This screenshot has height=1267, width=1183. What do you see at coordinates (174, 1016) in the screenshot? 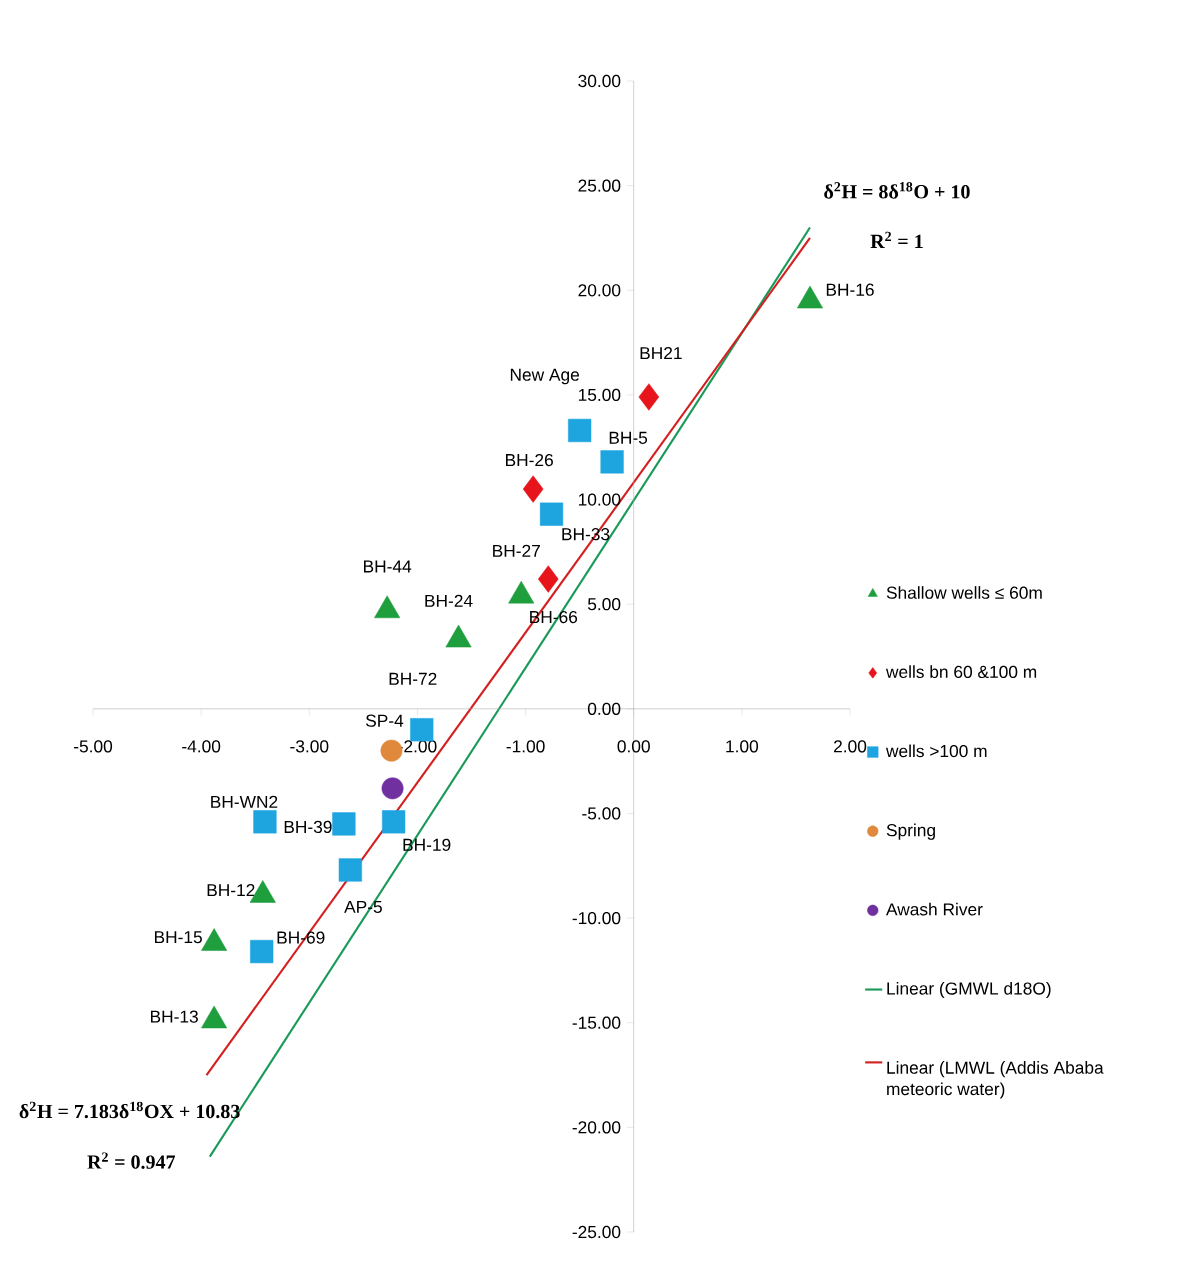
I see `annotation: BH-13` at bounding box center [174, 1016].